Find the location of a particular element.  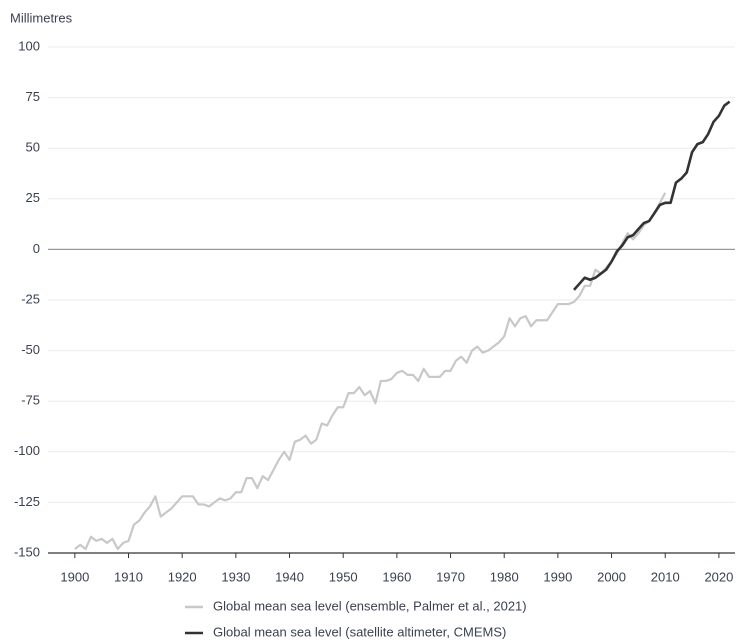

x-tick-label: 1970 is located at coordinates (450, 576).